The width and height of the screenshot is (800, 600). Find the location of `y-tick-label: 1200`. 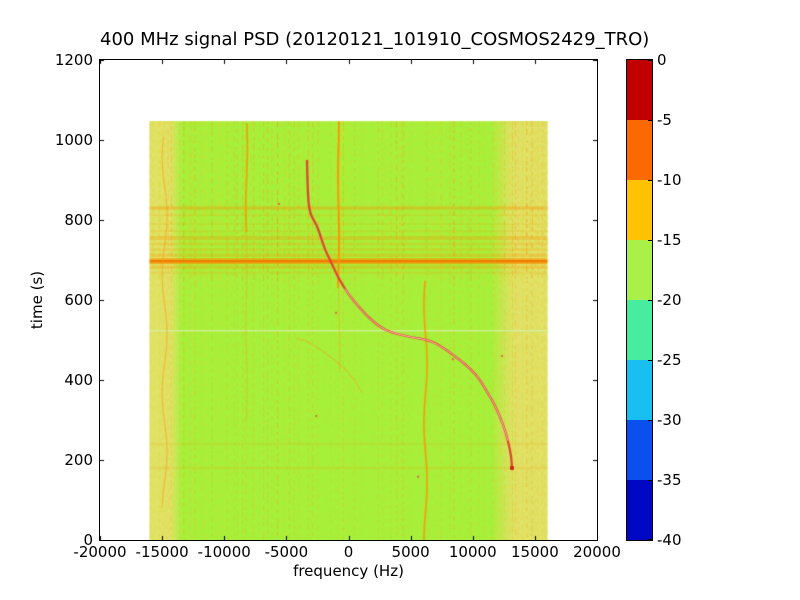

y-tick-label: 1200 is located at coordinates (73, 60).